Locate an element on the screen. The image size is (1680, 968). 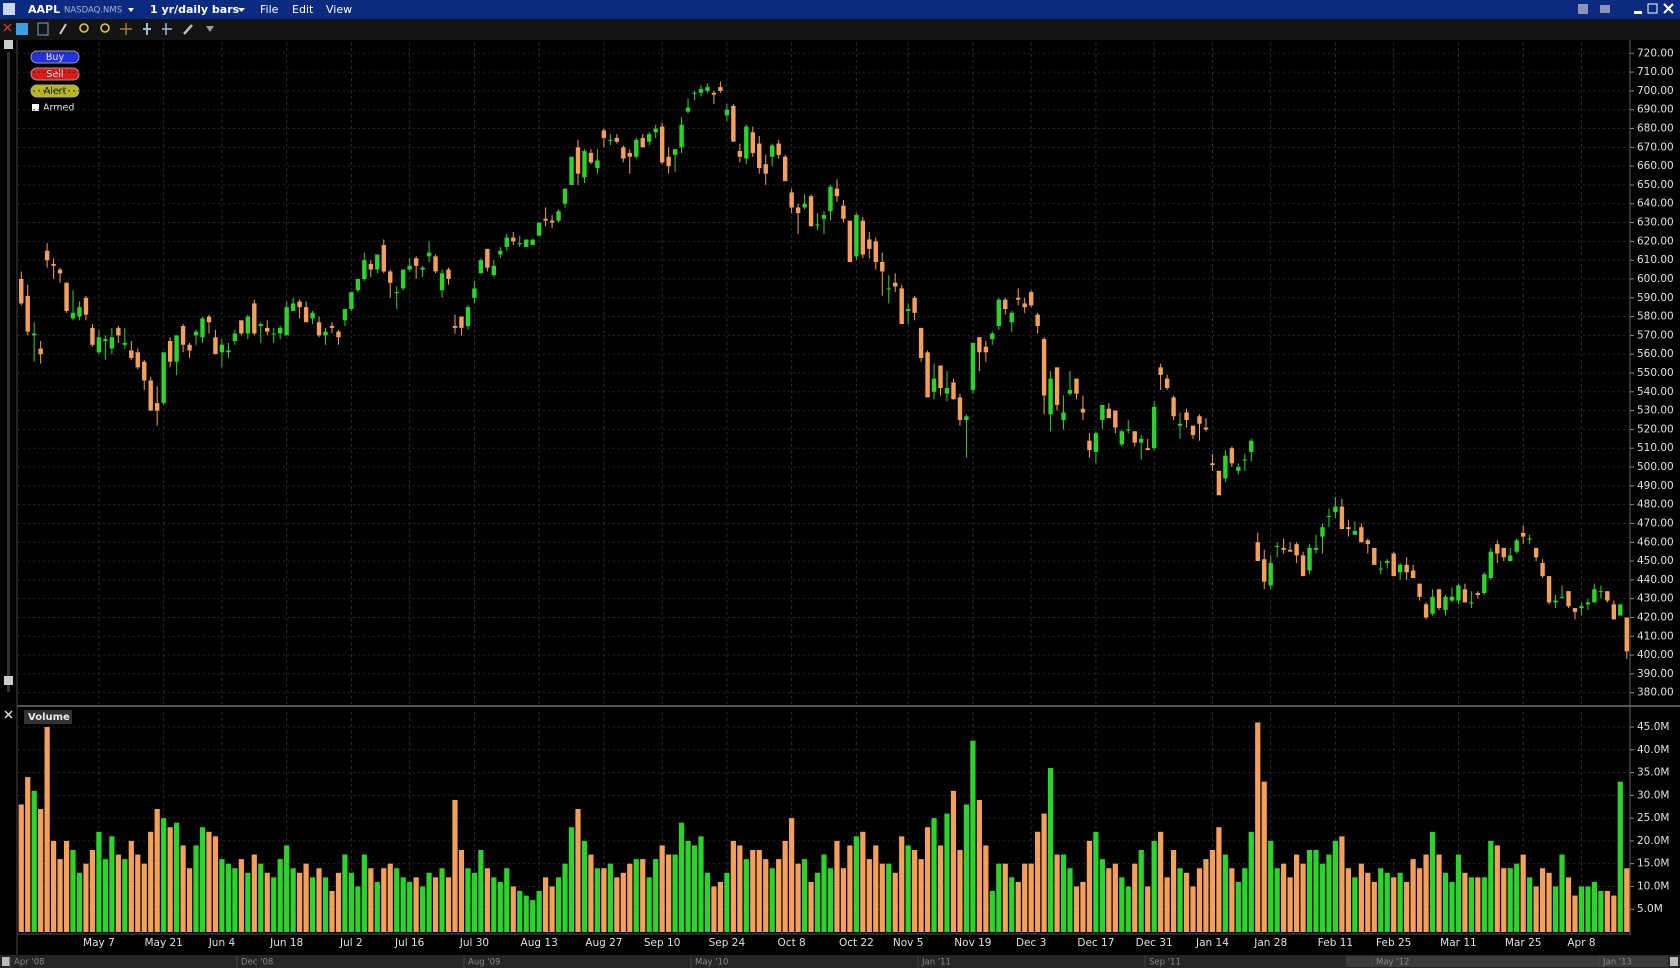
sell-button is located at coordinates (55, 74).